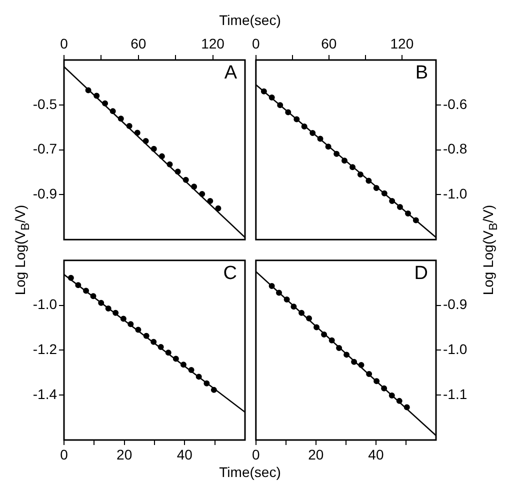 The image size is (515, 491). Describe the element at coordinates (45, 104) in the screenshot. I see `y-tick-label: -0.5` at that location.